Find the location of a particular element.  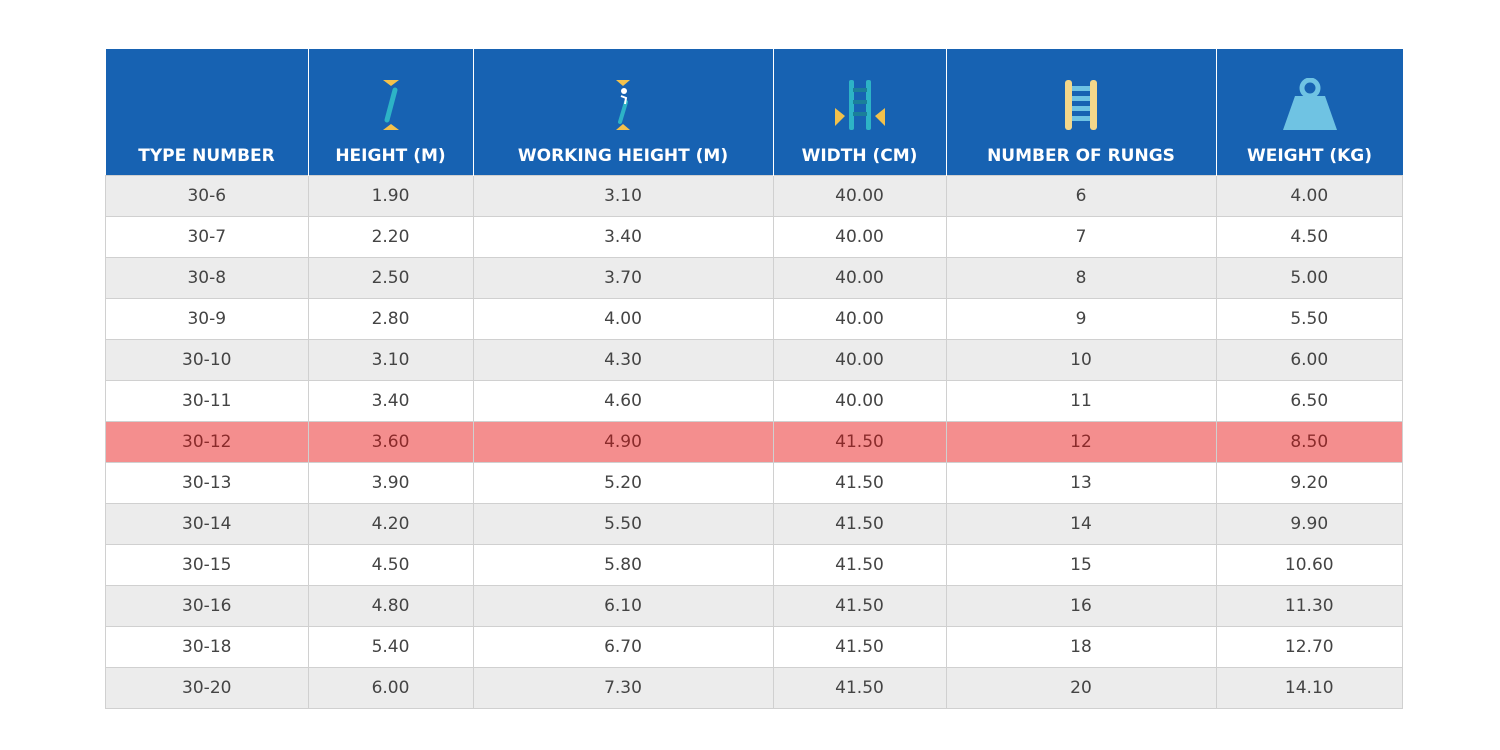

table-cell: 5.40 is located at coordinates (390, 647).